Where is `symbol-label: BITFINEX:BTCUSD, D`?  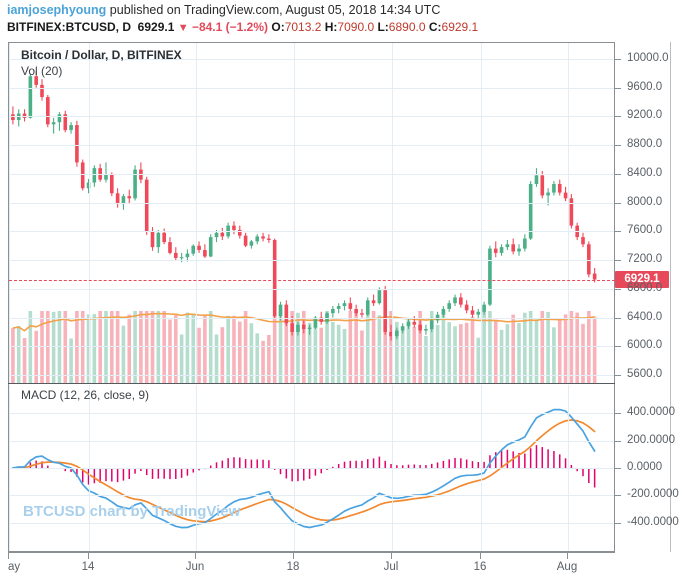
symbol-label: BITFINEX:BTCUSD, D is located at coordinates (69, 27).